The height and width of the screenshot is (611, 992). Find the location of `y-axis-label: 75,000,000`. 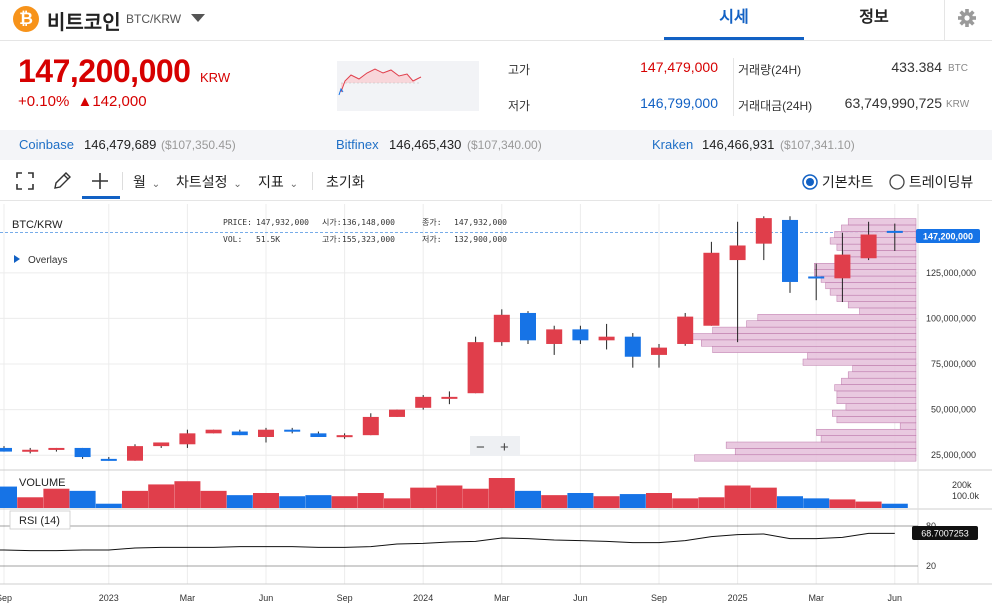

y-axis-label: 75,000,000 is located at coordinates (953, 364).